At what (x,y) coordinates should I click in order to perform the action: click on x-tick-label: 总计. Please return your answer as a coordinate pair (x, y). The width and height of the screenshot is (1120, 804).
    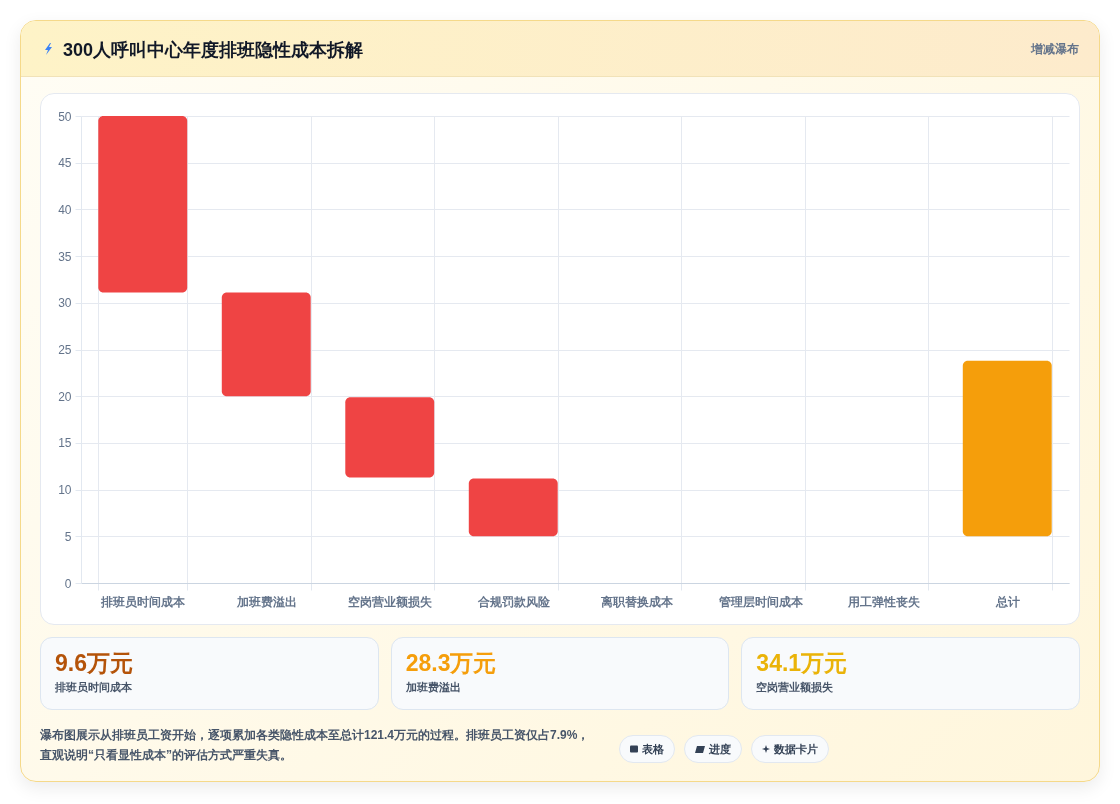
    Looking at the image, I should click on (1007, 601).